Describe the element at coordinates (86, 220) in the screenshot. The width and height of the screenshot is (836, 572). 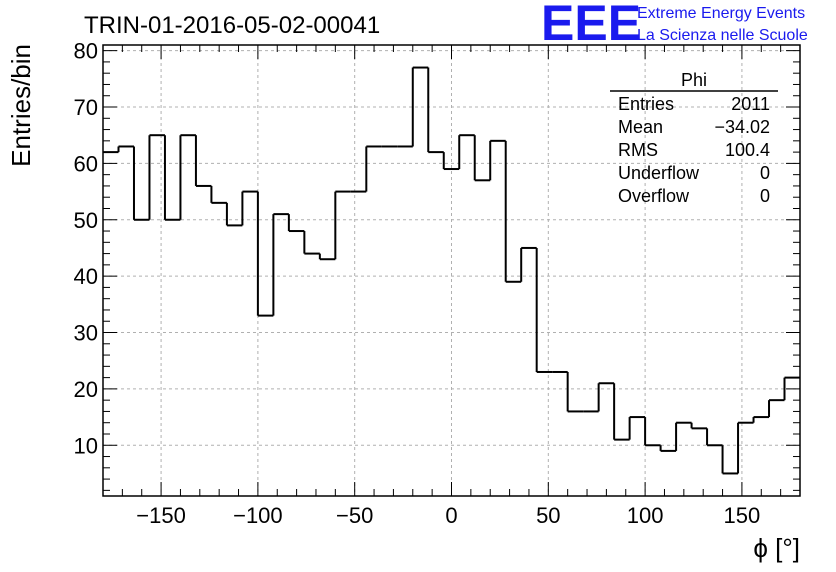
I see `y-tick-label: 50` at that location.